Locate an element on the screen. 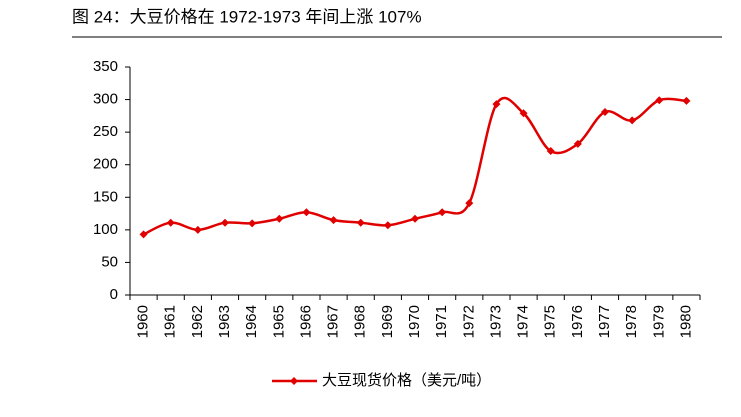 This screenshot has width=741, height=417. y-tick-label: 250 is located at coordinates (105, 131).